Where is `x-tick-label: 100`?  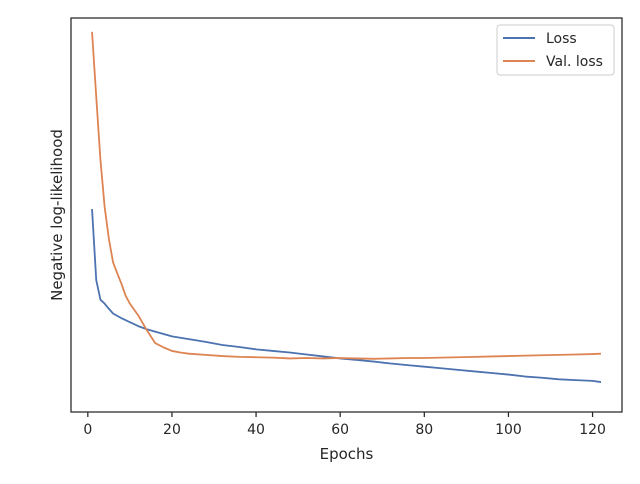
x-tick-label: 100 is located at coordinates (508, 430).